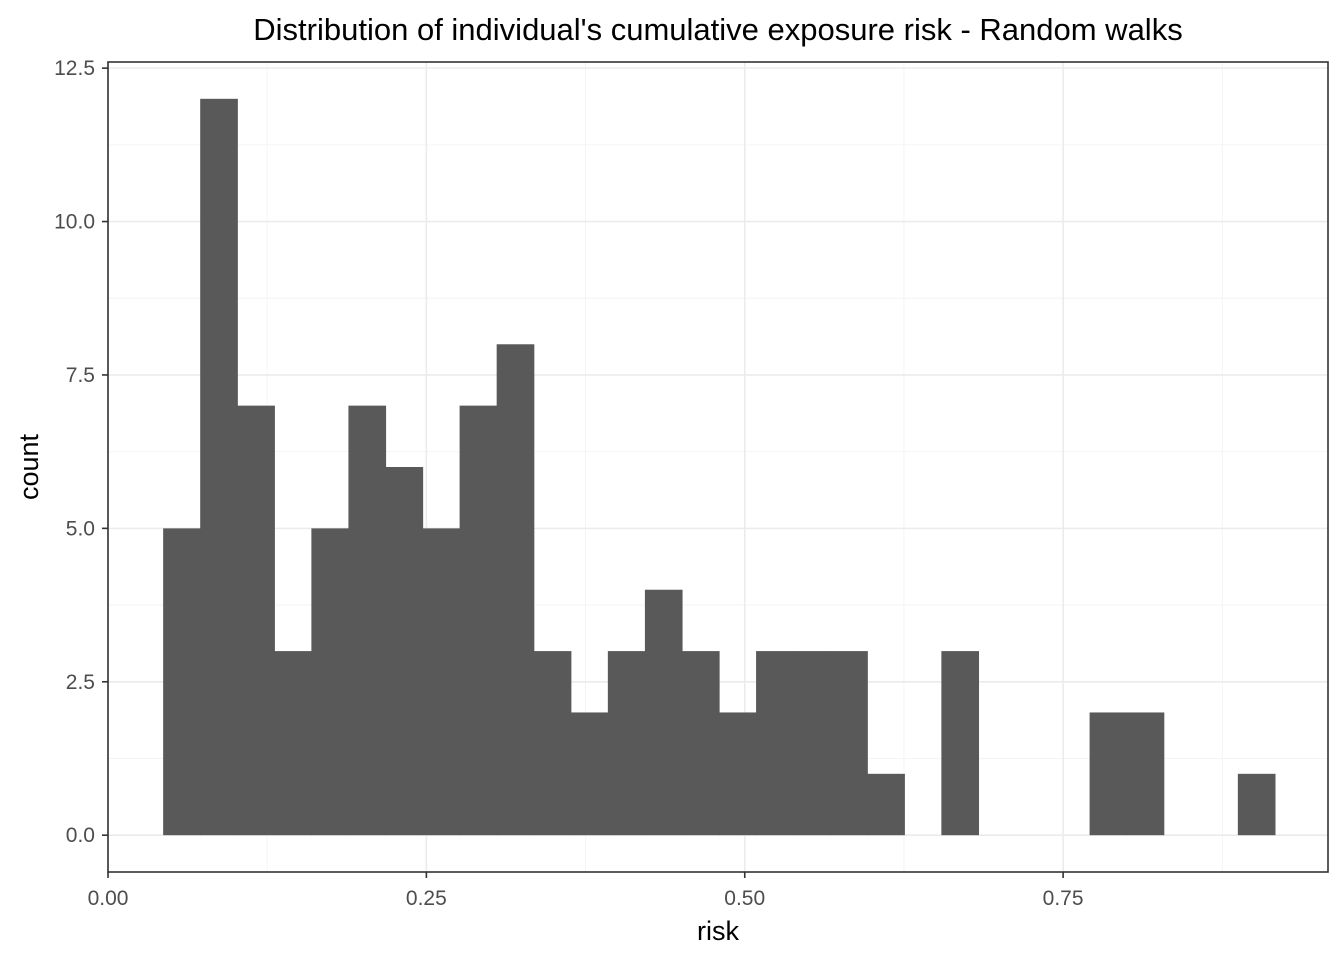  Describe the element at coordinates (744, 898) in the screenshot. I see `x-tick-label: 0.50` at that location.